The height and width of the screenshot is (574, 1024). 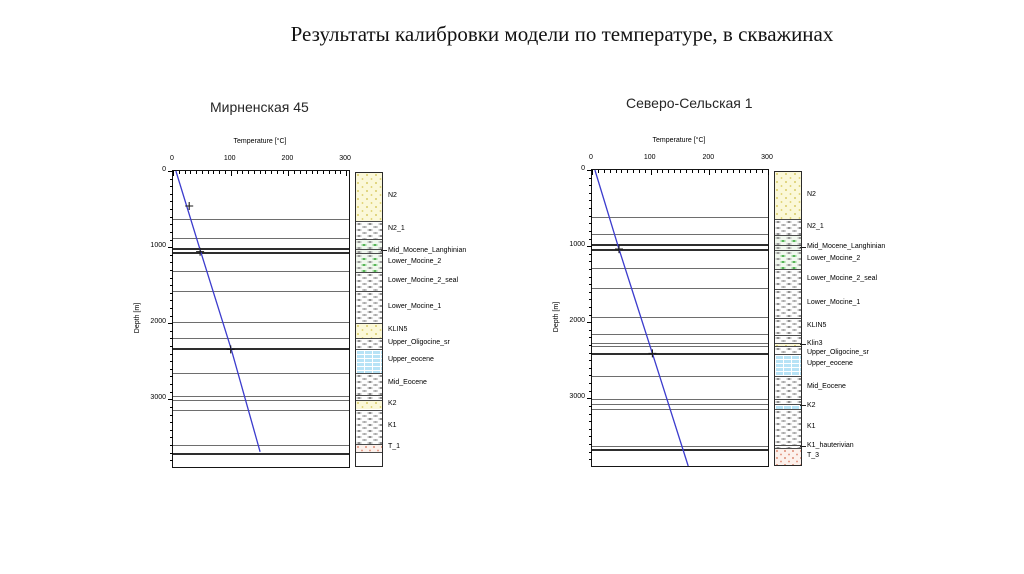 I want to click on model-temperature-line, so click(x=218, y=311).